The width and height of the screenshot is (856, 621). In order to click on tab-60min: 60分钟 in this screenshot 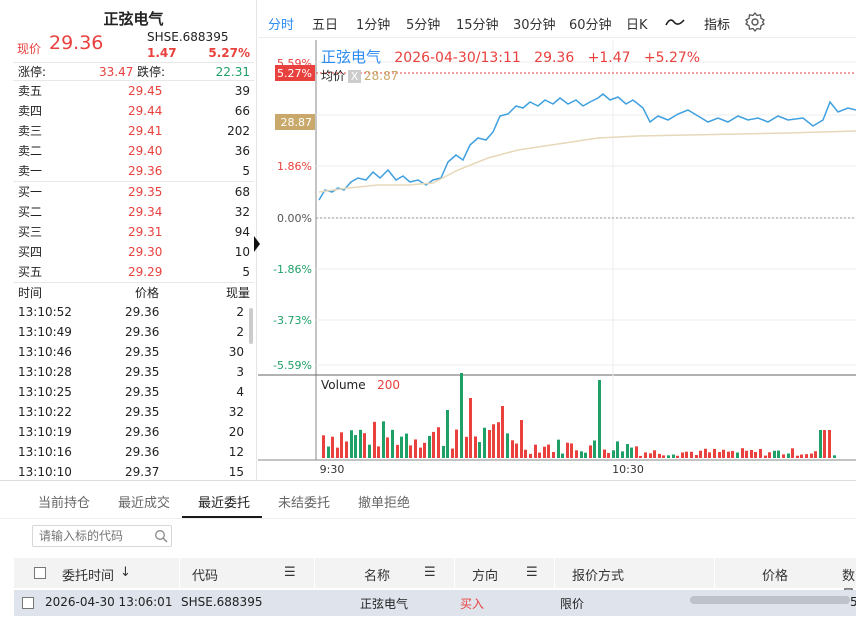, I will do `click(590, 25)`.